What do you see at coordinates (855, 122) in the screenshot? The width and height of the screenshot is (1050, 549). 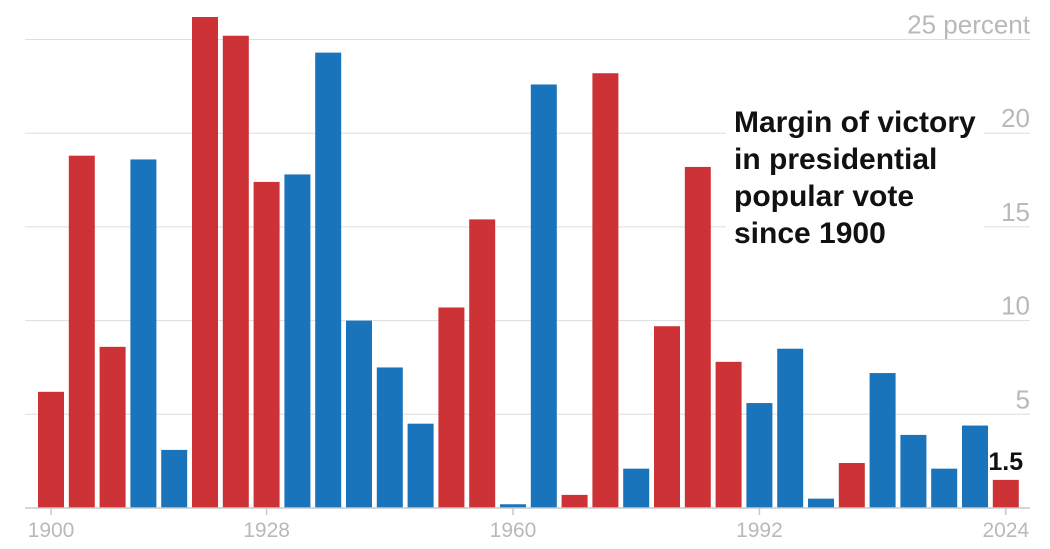 I see `title-line-1: Margin of victory` at bounding box center [855, 122].